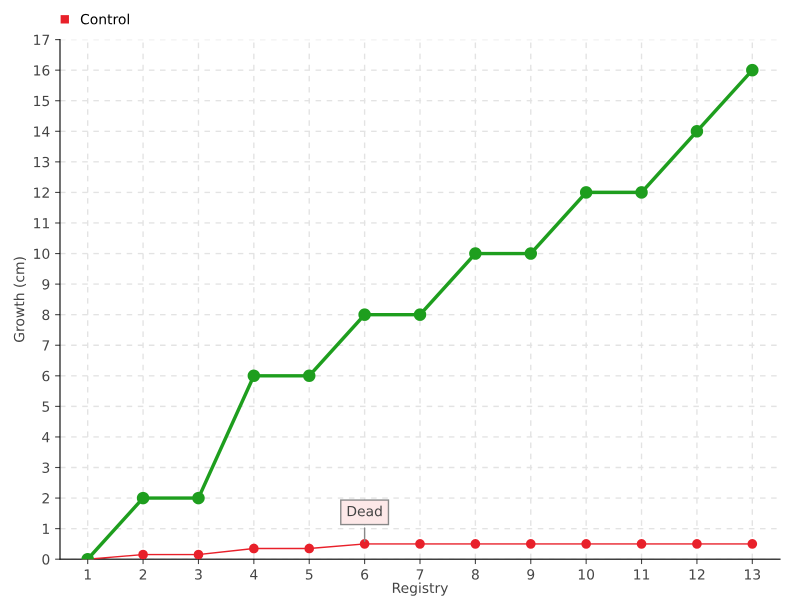  I want to click on y-tick-label: 4, so click(46, 437).